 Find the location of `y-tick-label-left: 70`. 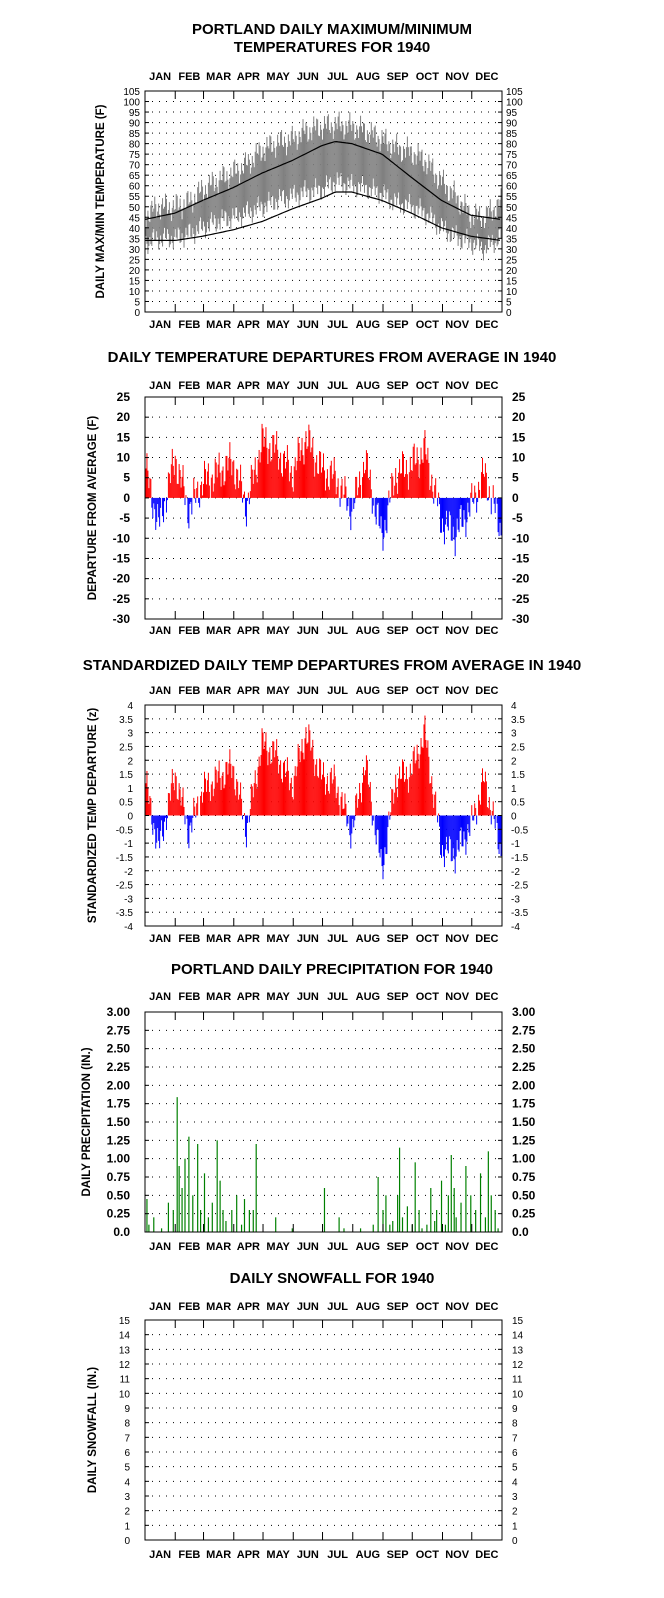

y-tick-label-left: 70 is located at coordinates (135, 166).